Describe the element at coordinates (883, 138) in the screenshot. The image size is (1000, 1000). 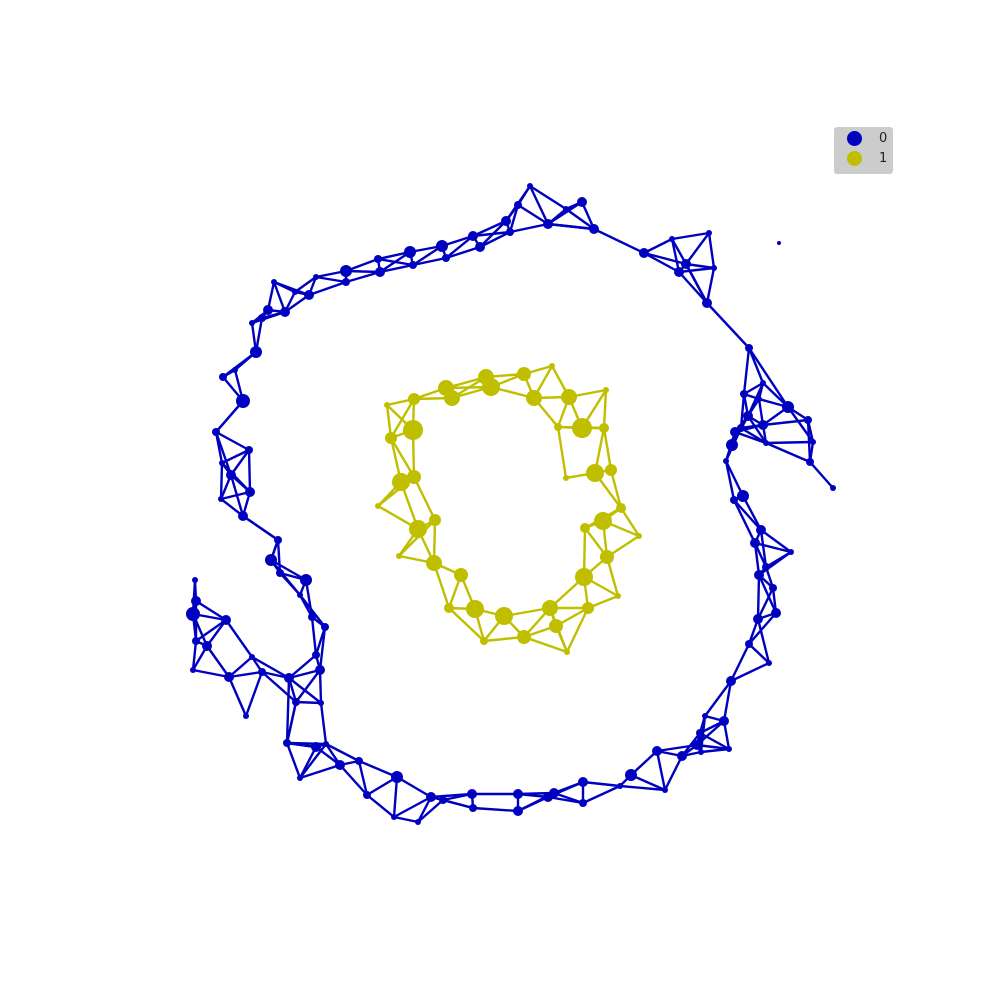
I see `legend-label-0: 0` at that location.